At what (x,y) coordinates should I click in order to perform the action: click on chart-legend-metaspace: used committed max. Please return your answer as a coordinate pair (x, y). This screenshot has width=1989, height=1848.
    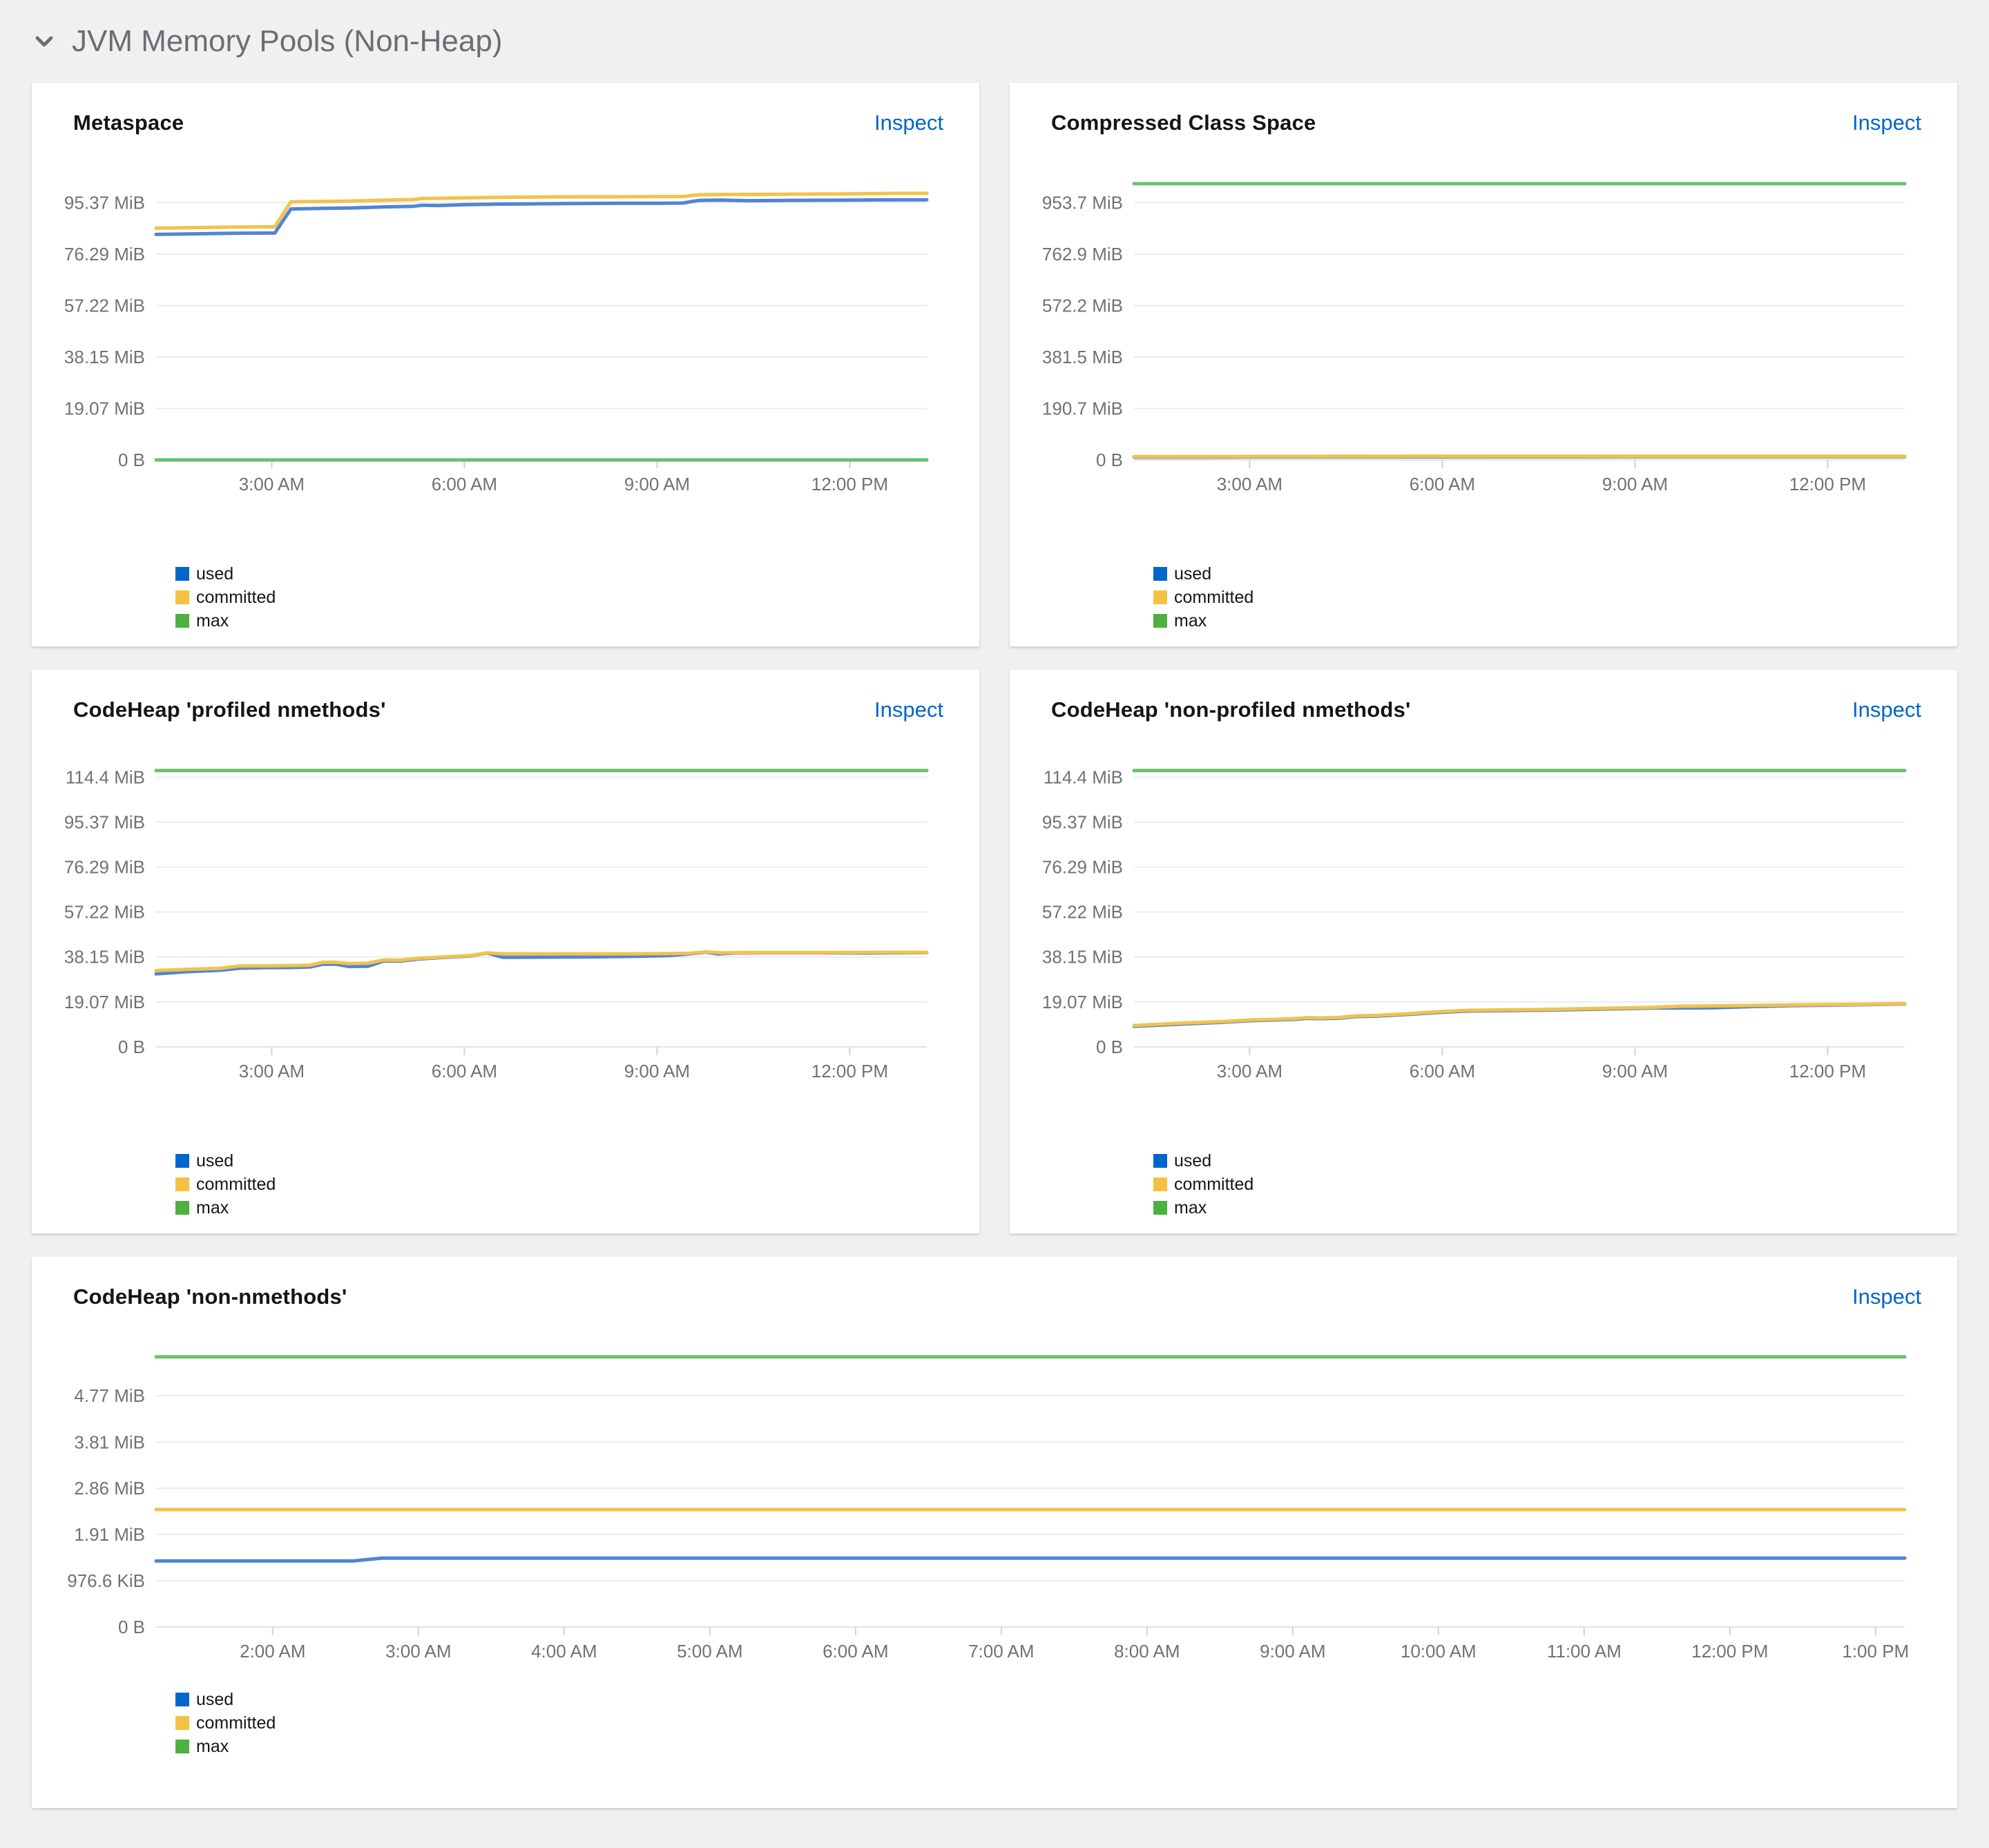
    Looking at the image, I should click on (566, 597).